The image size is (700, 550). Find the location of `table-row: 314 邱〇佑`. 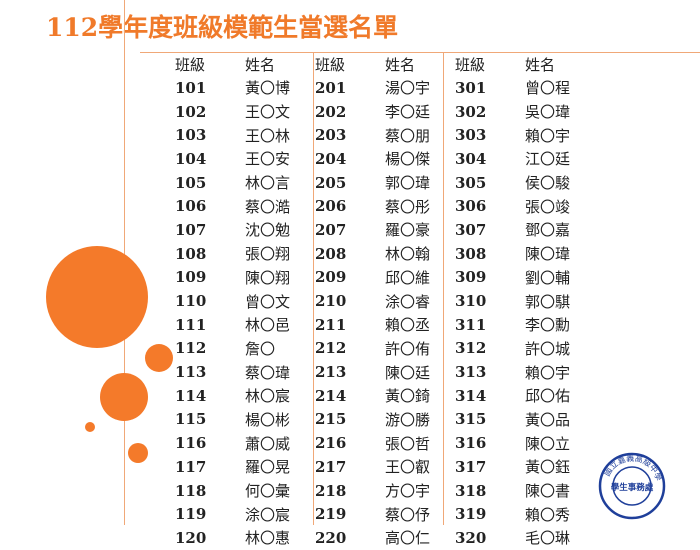

table-row: 314 邱〇佑 is located at coordinates (525, 396).